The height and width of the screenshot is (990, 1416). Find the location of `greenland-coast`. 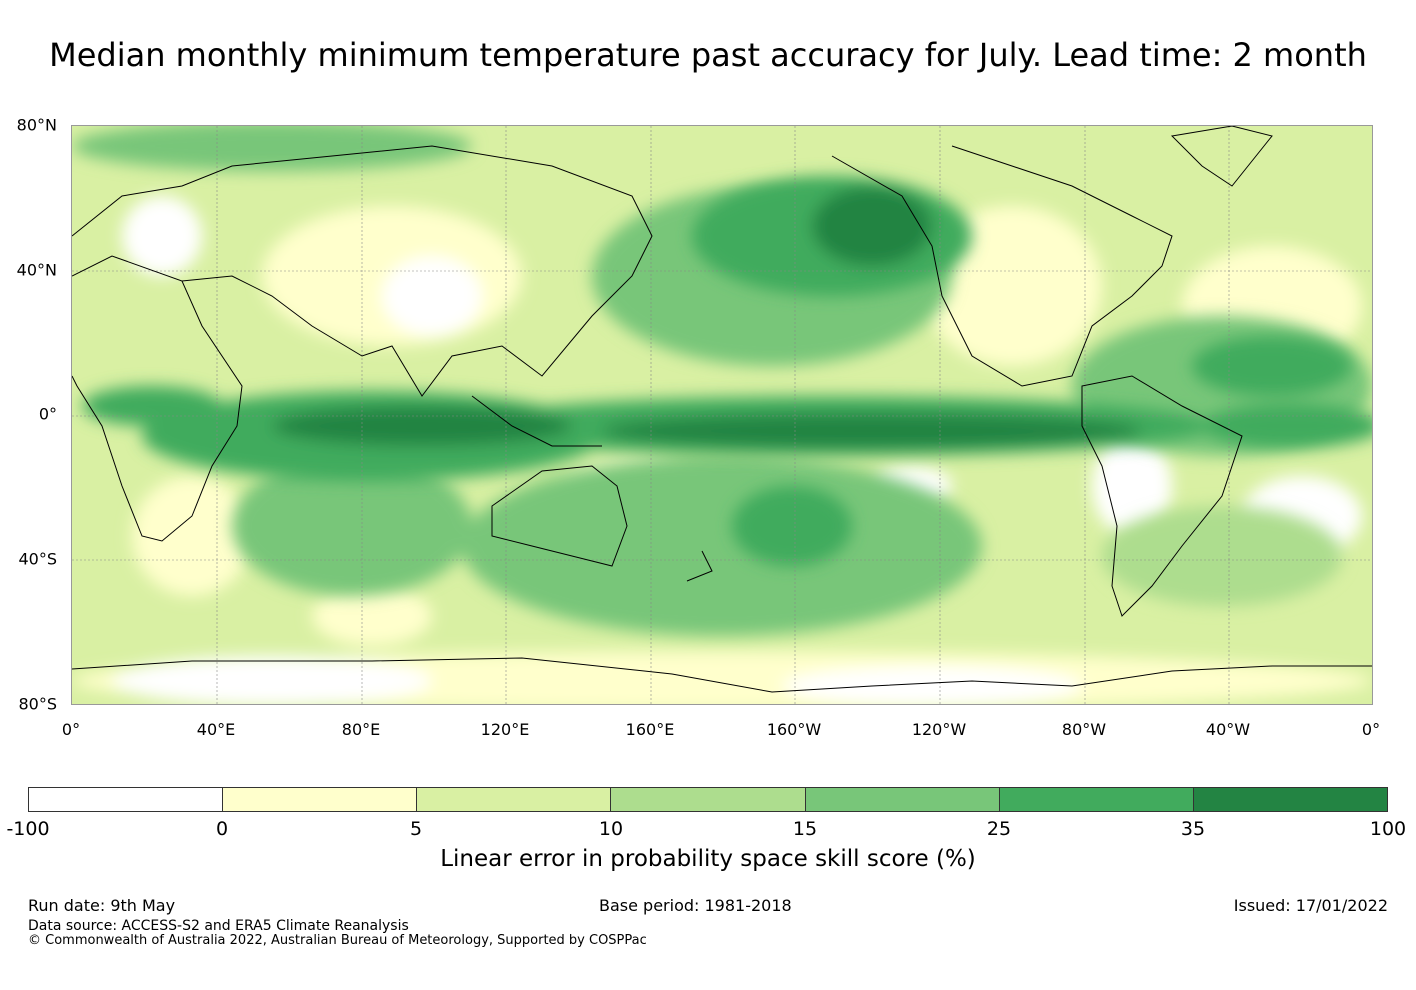

greenland-coast is located at coordinates (1221, 156).